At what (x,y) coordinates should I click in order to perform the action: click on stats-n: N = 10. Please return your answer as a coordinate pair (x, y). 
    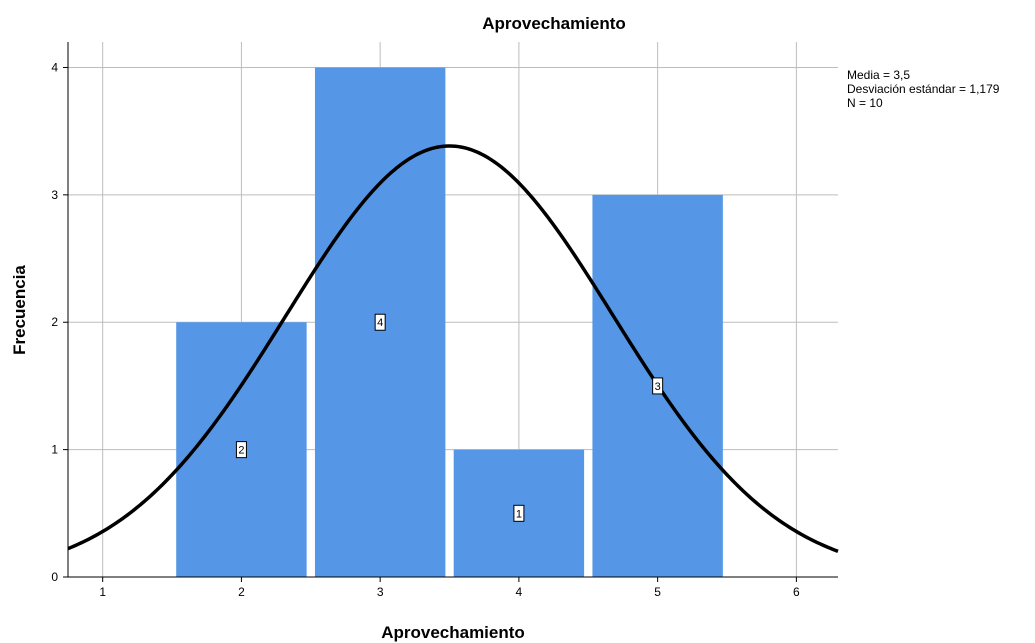
    Looking at the image, I should click on (865, 103).